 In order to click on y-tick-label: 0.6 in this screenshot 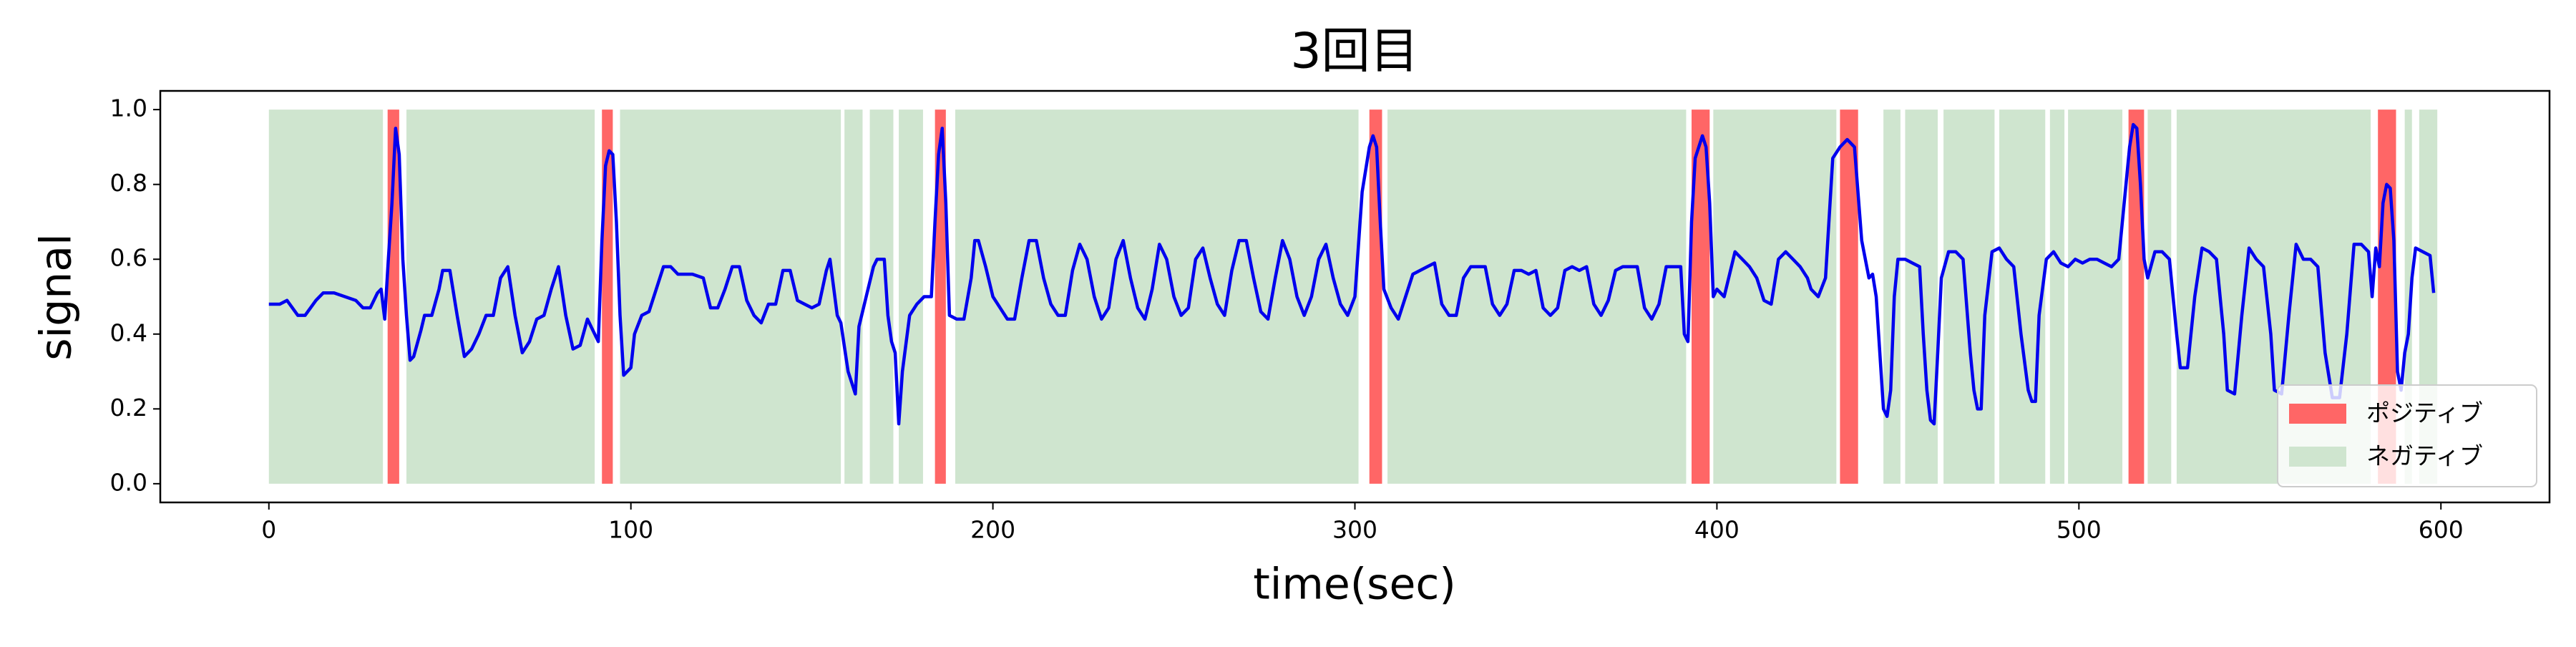, I will do `click(128, 258)`.